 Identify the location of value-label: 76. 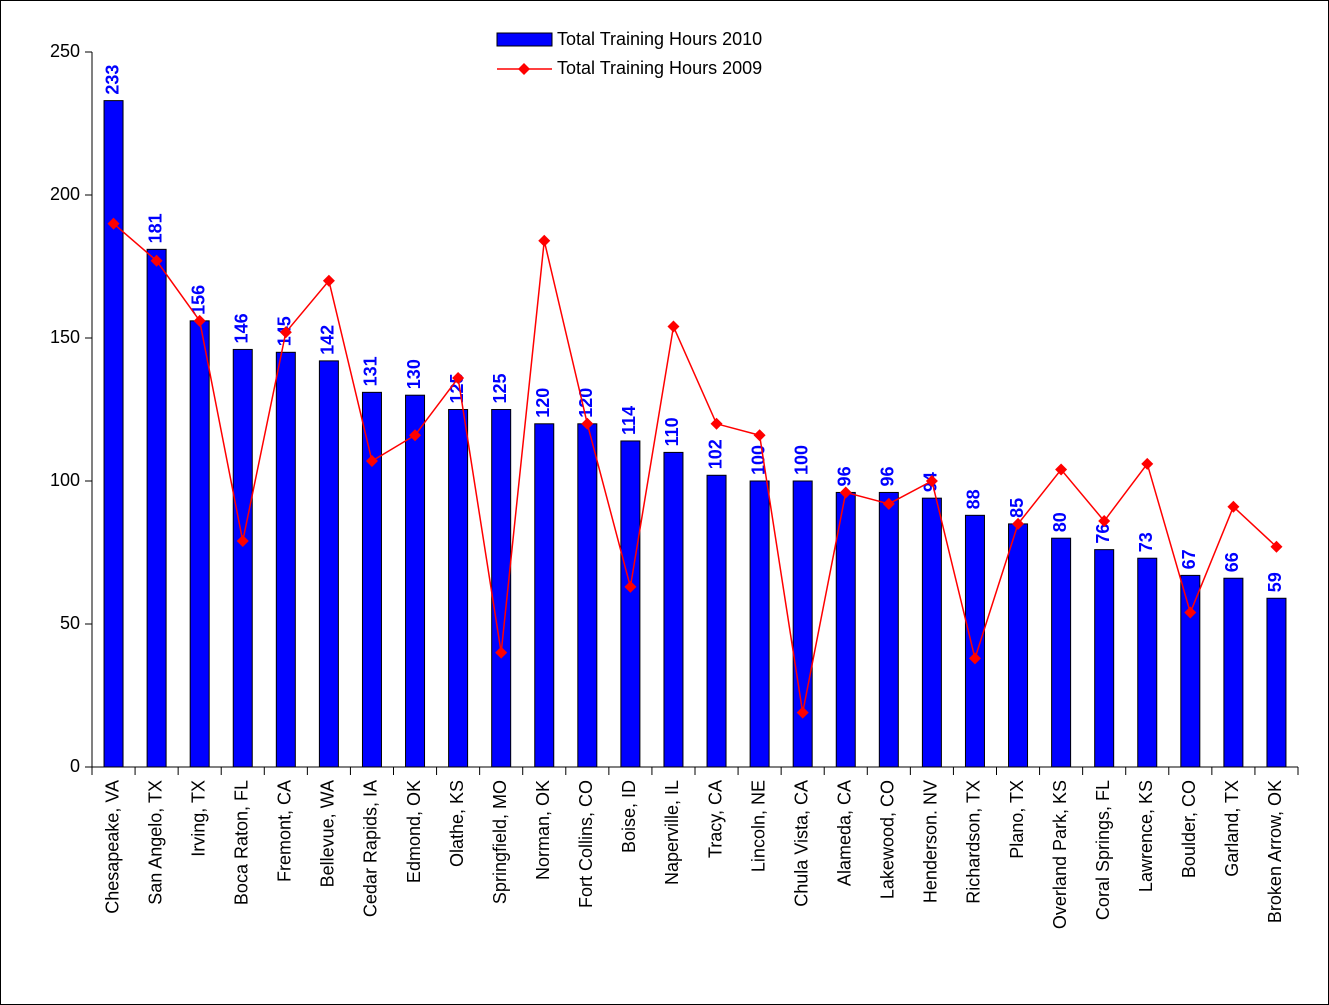
(1103, 534).